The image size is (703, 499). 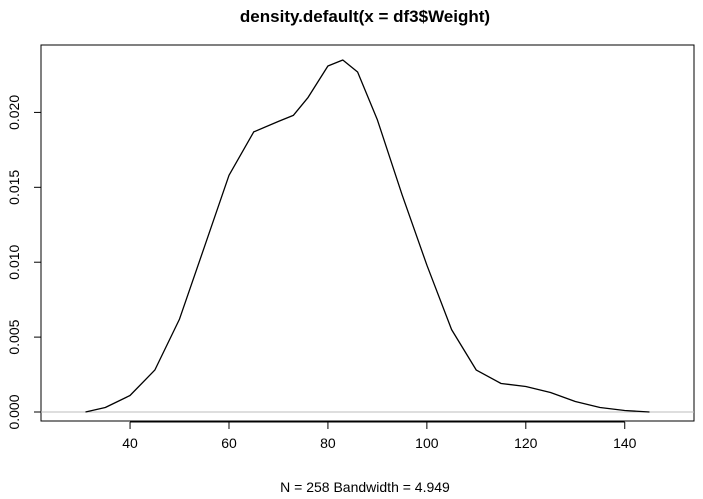 I want to click on y-tick-label: 0.015, so click(x=14, y=187).